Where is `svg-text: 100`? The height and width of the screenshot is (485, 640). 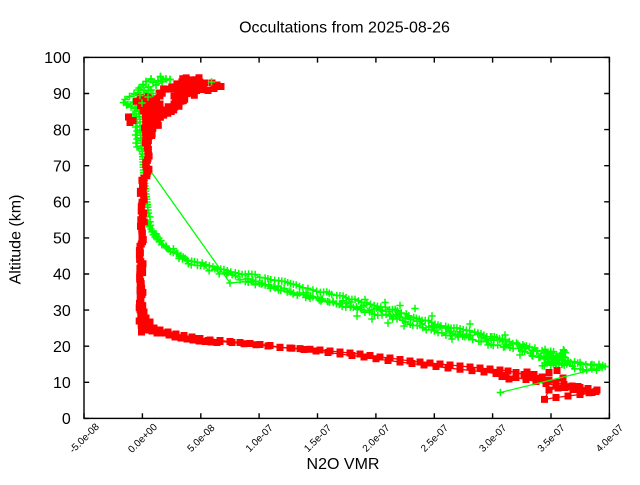 svg-text: 100 is located at coordinates (57, 58).